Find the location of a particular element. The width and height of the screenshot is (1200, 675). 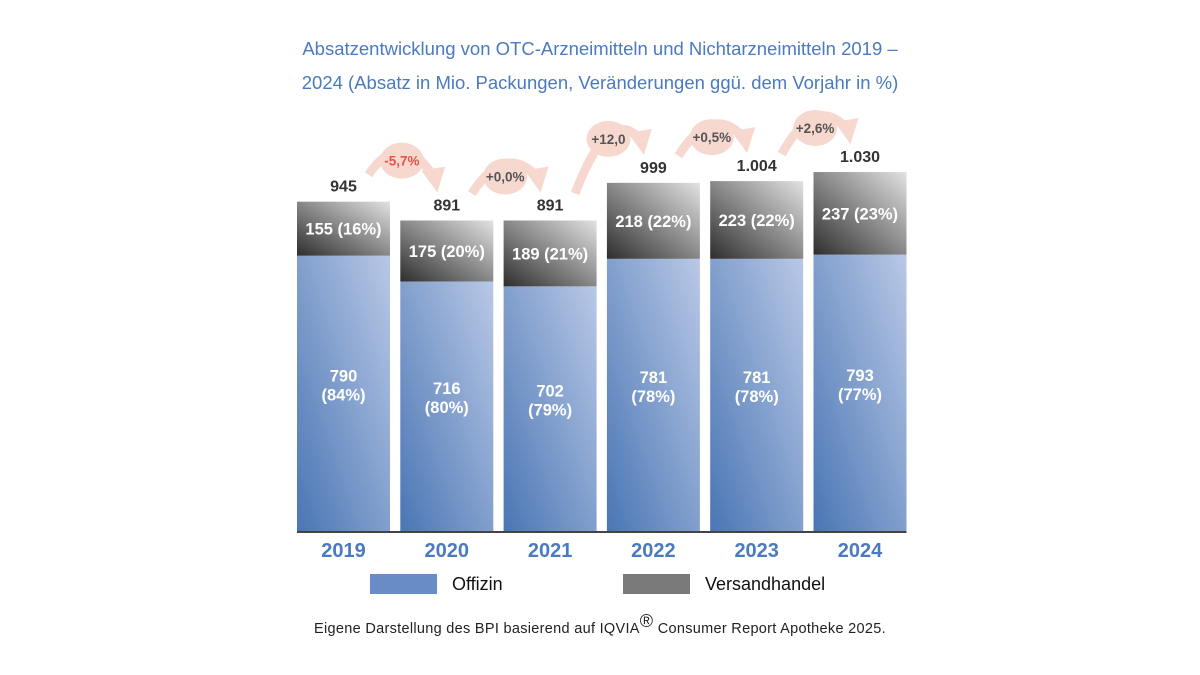

label-offizin-share: (80%) is located at coordinates (447, 408).